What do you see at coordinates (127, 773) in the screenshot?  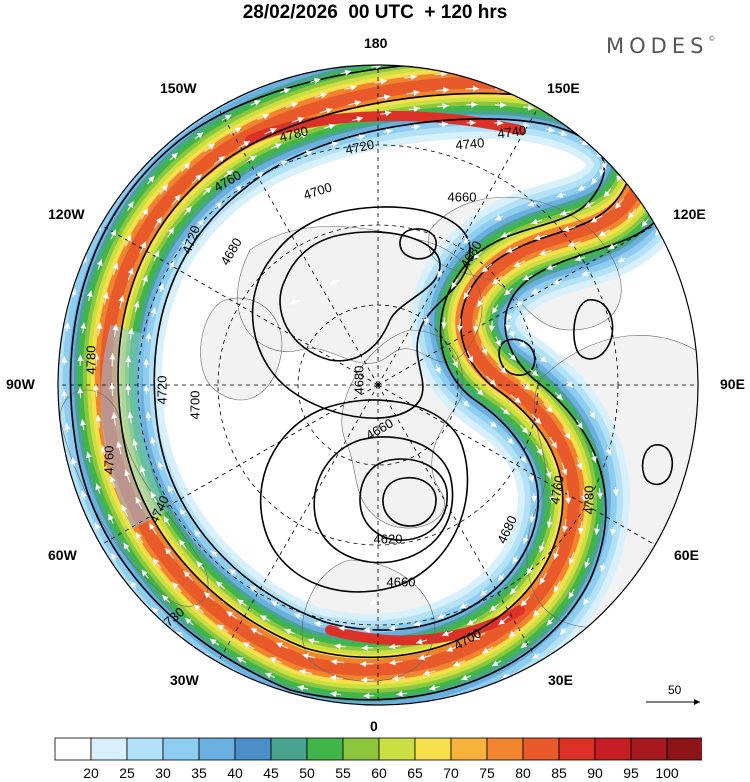 I see `colorbar-level-label: 25` at bounding box center [127, 773].